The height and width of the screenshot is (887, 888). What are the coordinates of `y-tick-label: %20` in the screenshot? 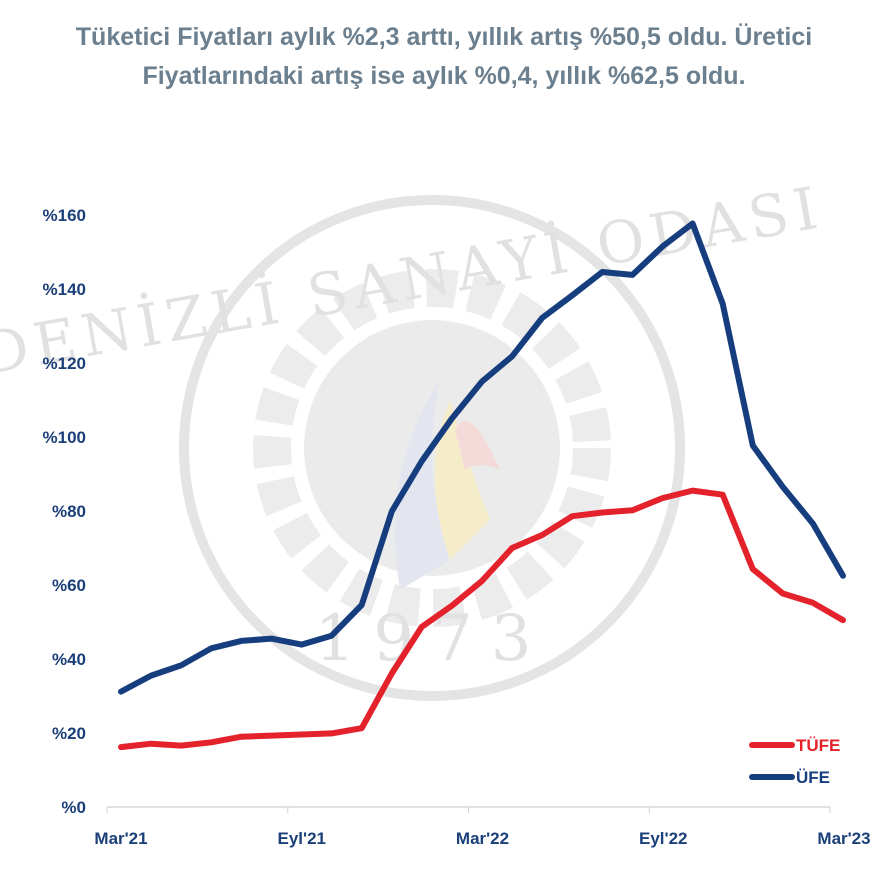 It's located at (69, 733).